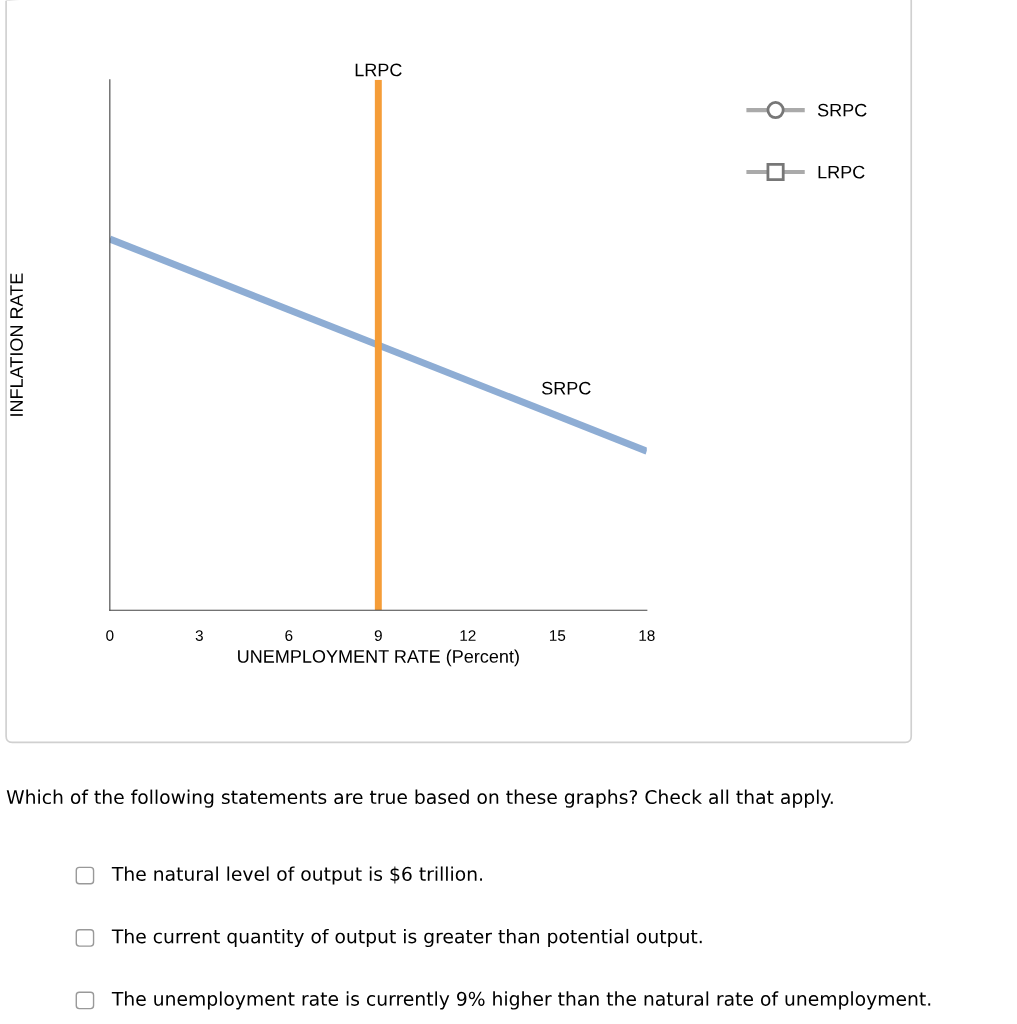  I want to click on x-tick-label: 12, so click(468, 635).